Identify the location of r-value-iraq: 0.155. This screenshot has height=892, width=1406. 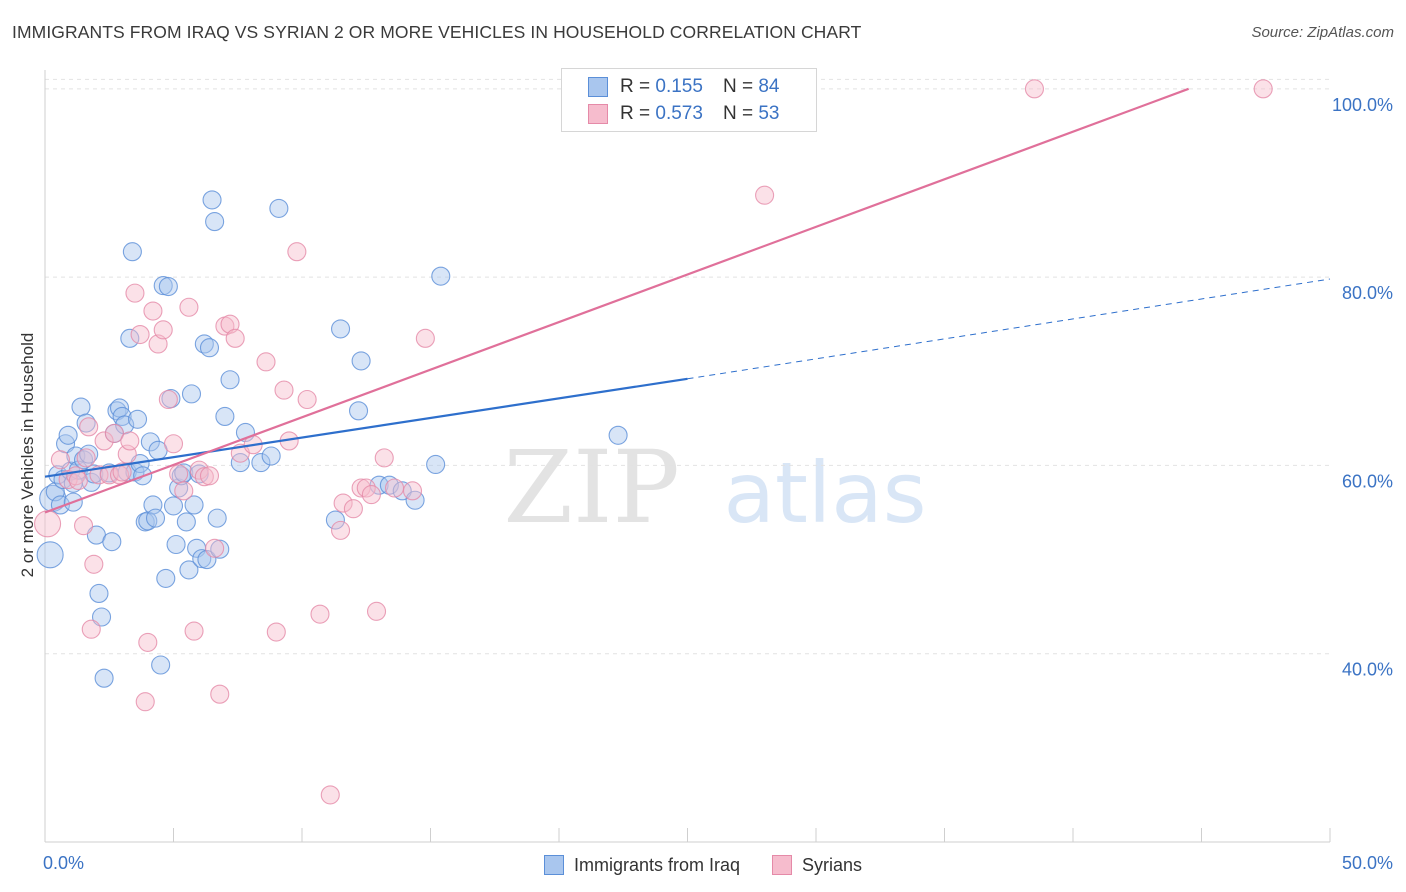
(679, 86).